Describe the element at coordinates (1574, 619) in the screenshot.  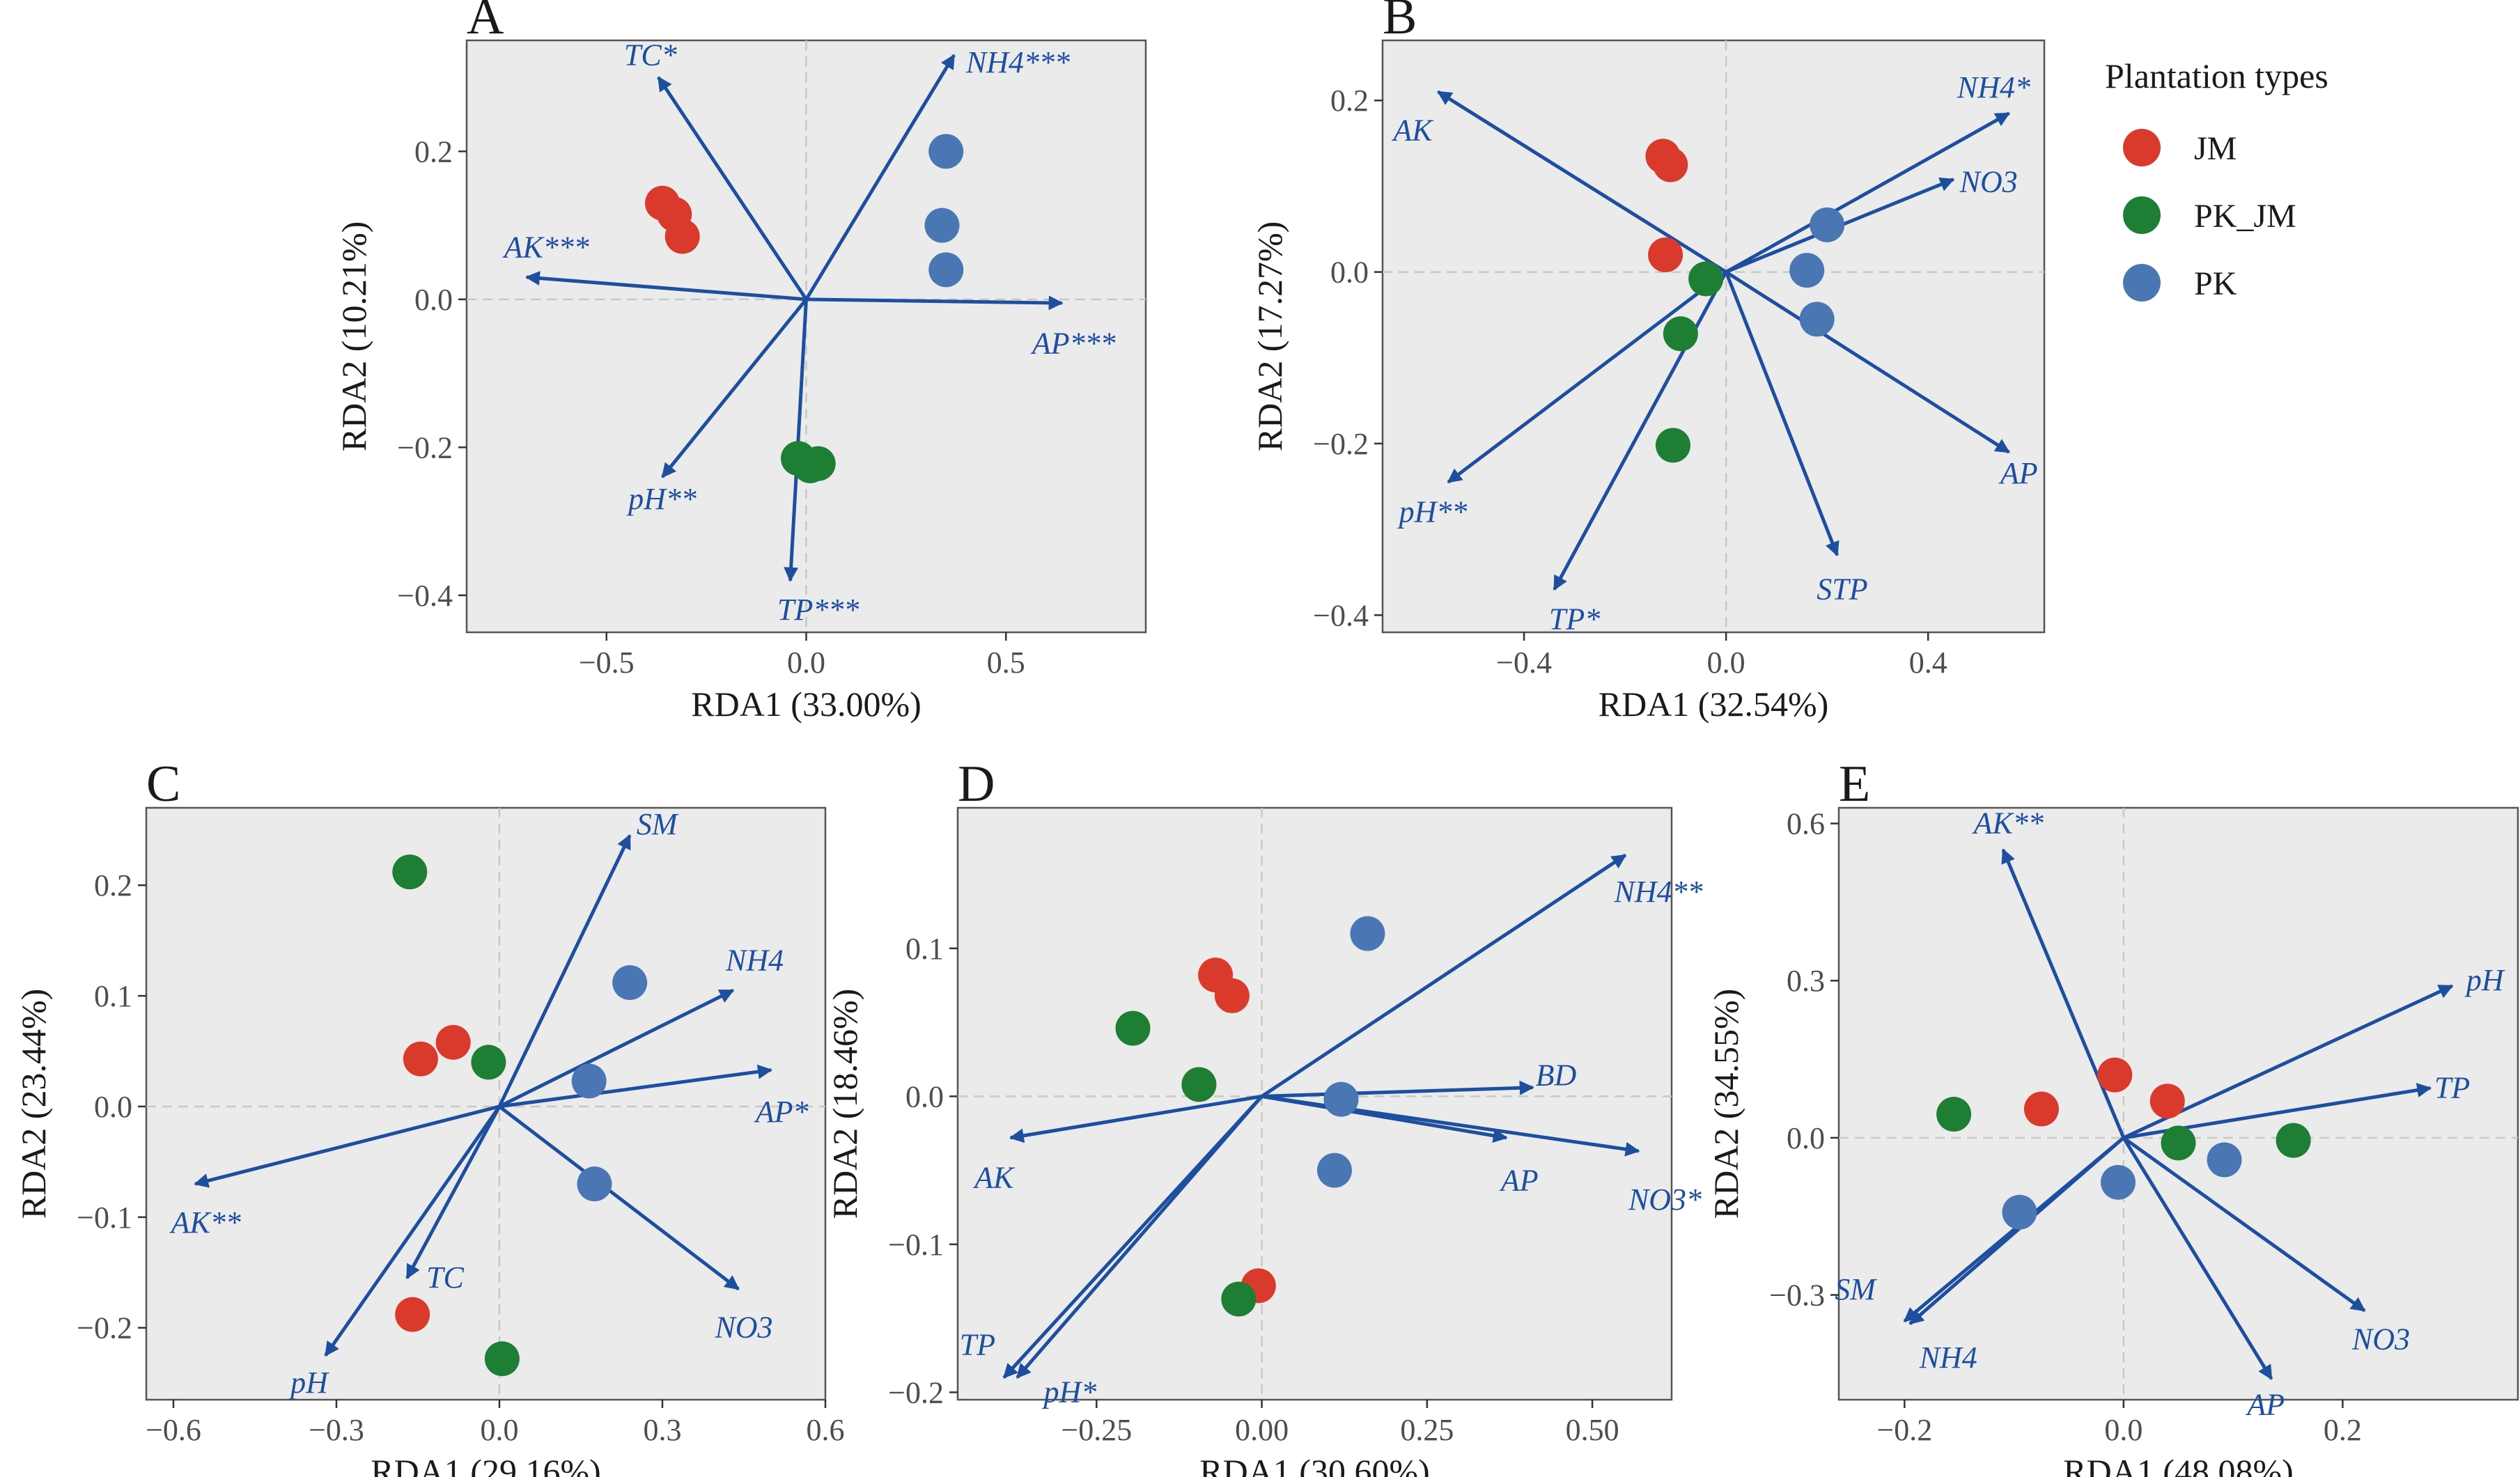
I see `vector-label: TP*` at that location.